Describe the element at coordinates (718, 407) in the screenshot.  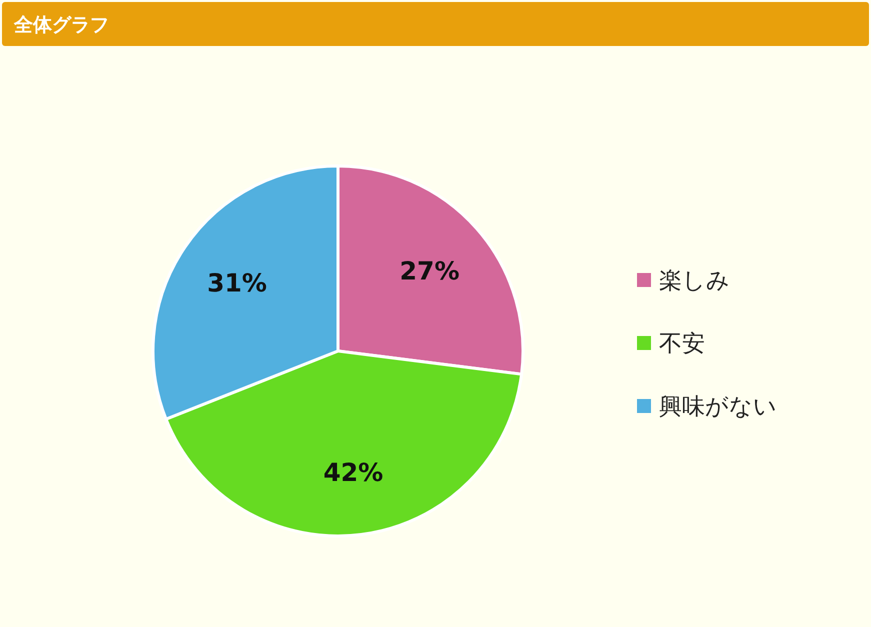
I see `legend-label: 興味がない` at that location.